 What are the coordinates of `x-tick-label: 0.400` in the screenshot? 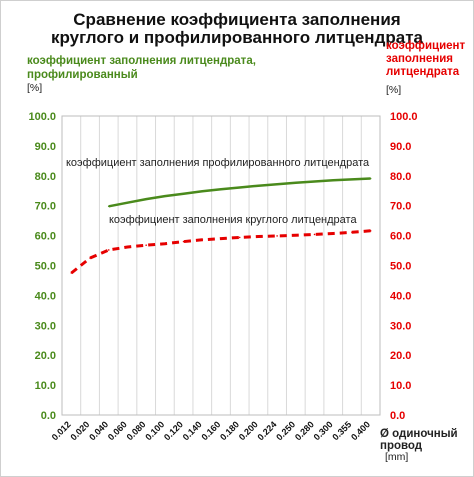 It's located at (360, 430).